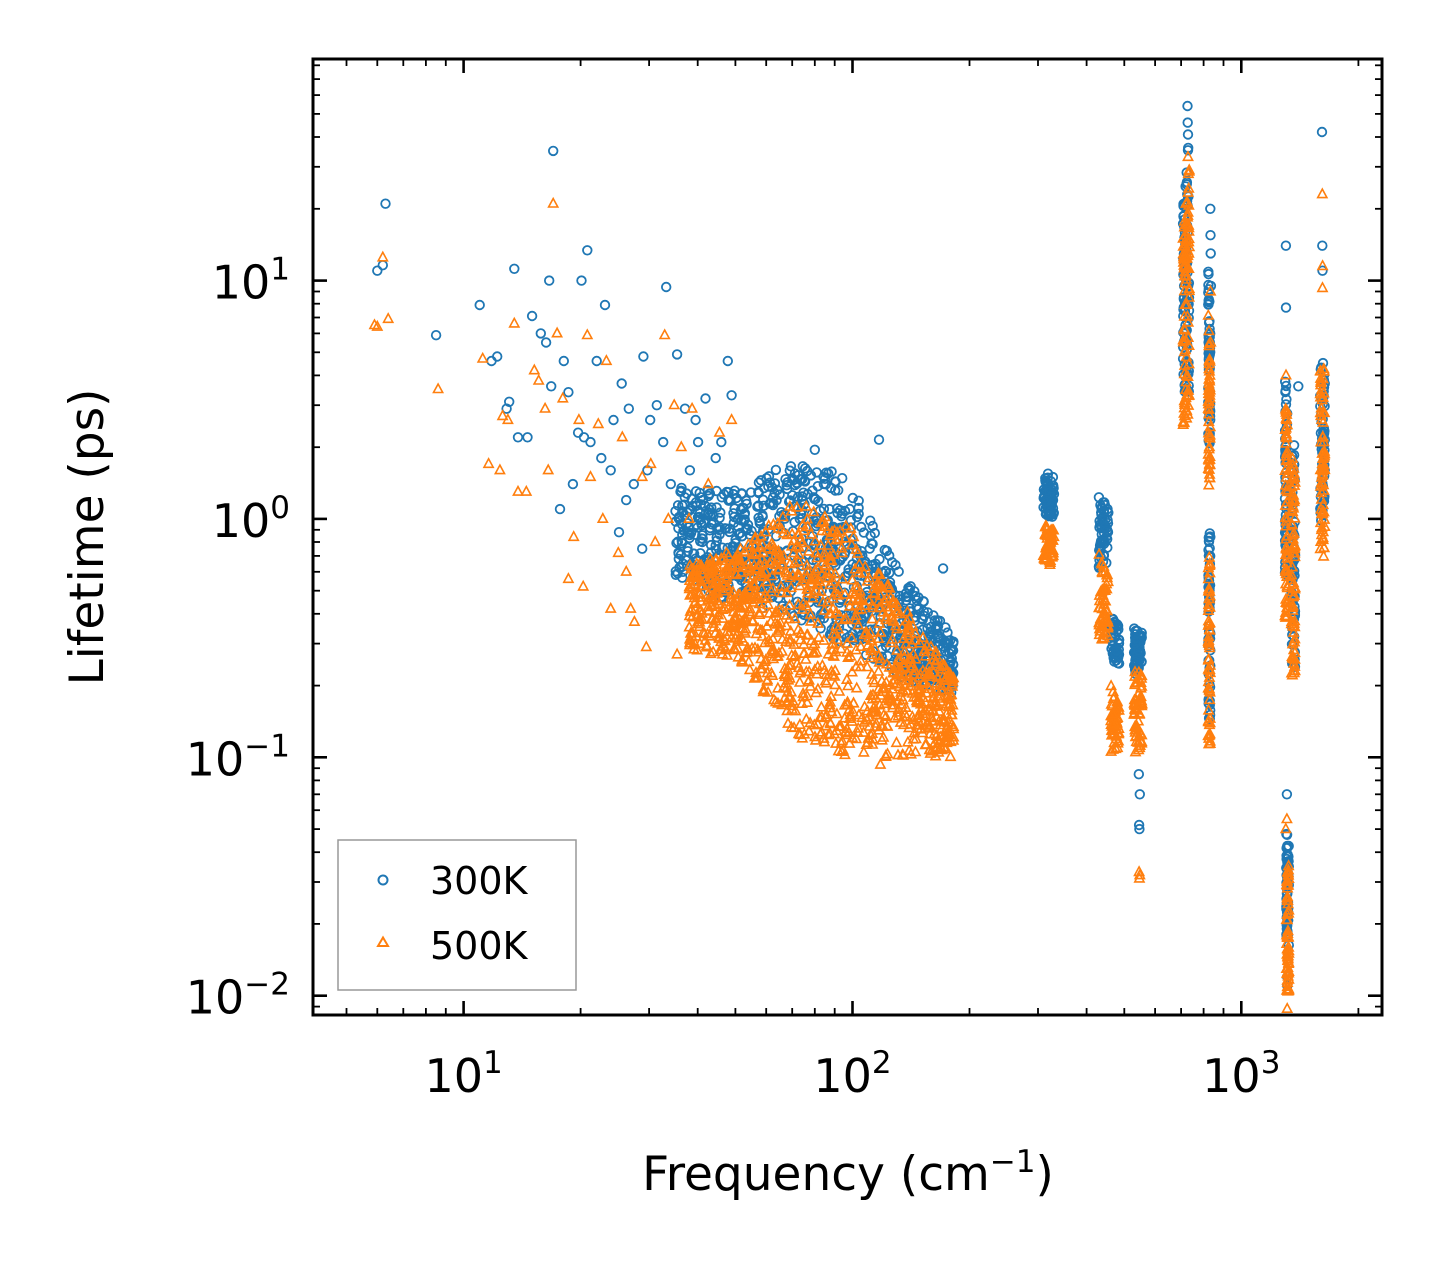 Image resolution: width=1442 pixels, height=1265 pixels. I want to click on x-tick-label: 101, so click(463, 1074).